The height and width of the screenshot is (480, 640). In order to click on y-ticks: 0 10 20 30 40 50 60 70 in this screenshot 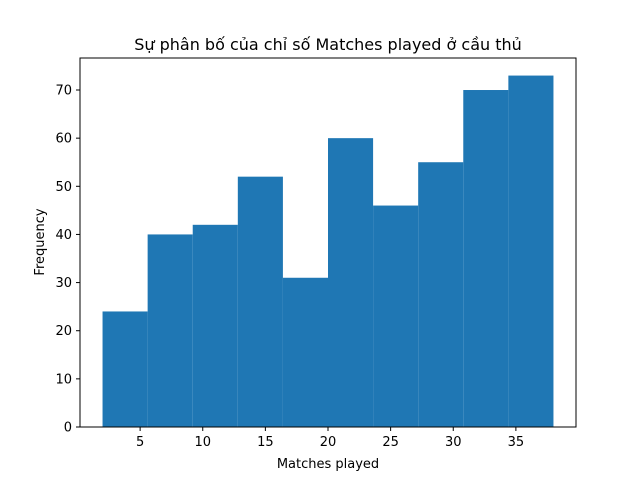, I will do `click(67, 260)`.